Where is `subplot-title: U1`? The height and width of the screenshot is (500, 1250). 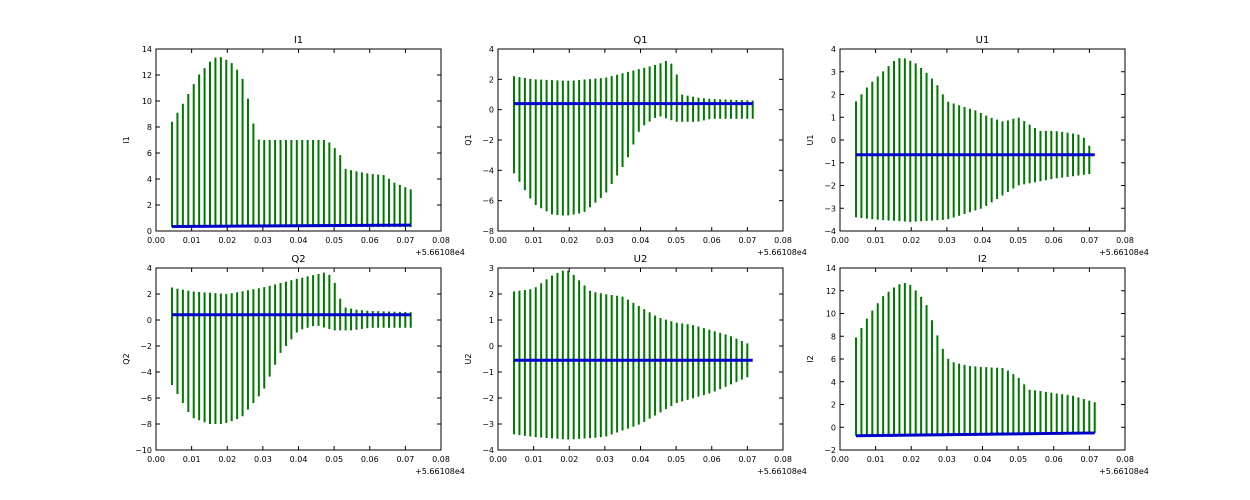
subplot-title: U1 is located at coordinates (983, 40).